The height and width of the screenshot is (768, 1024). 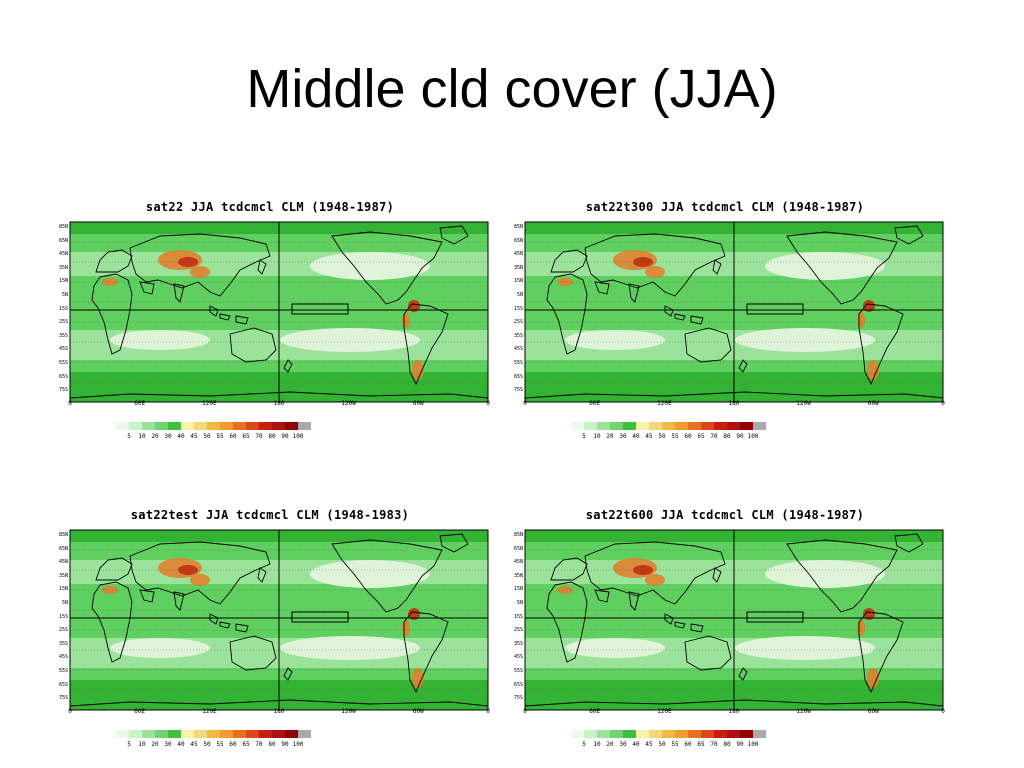 What do you see at coordinates (63, 616) in the screenshot?
I see `latitude-label: 15S` at bounding box center [63, 616].